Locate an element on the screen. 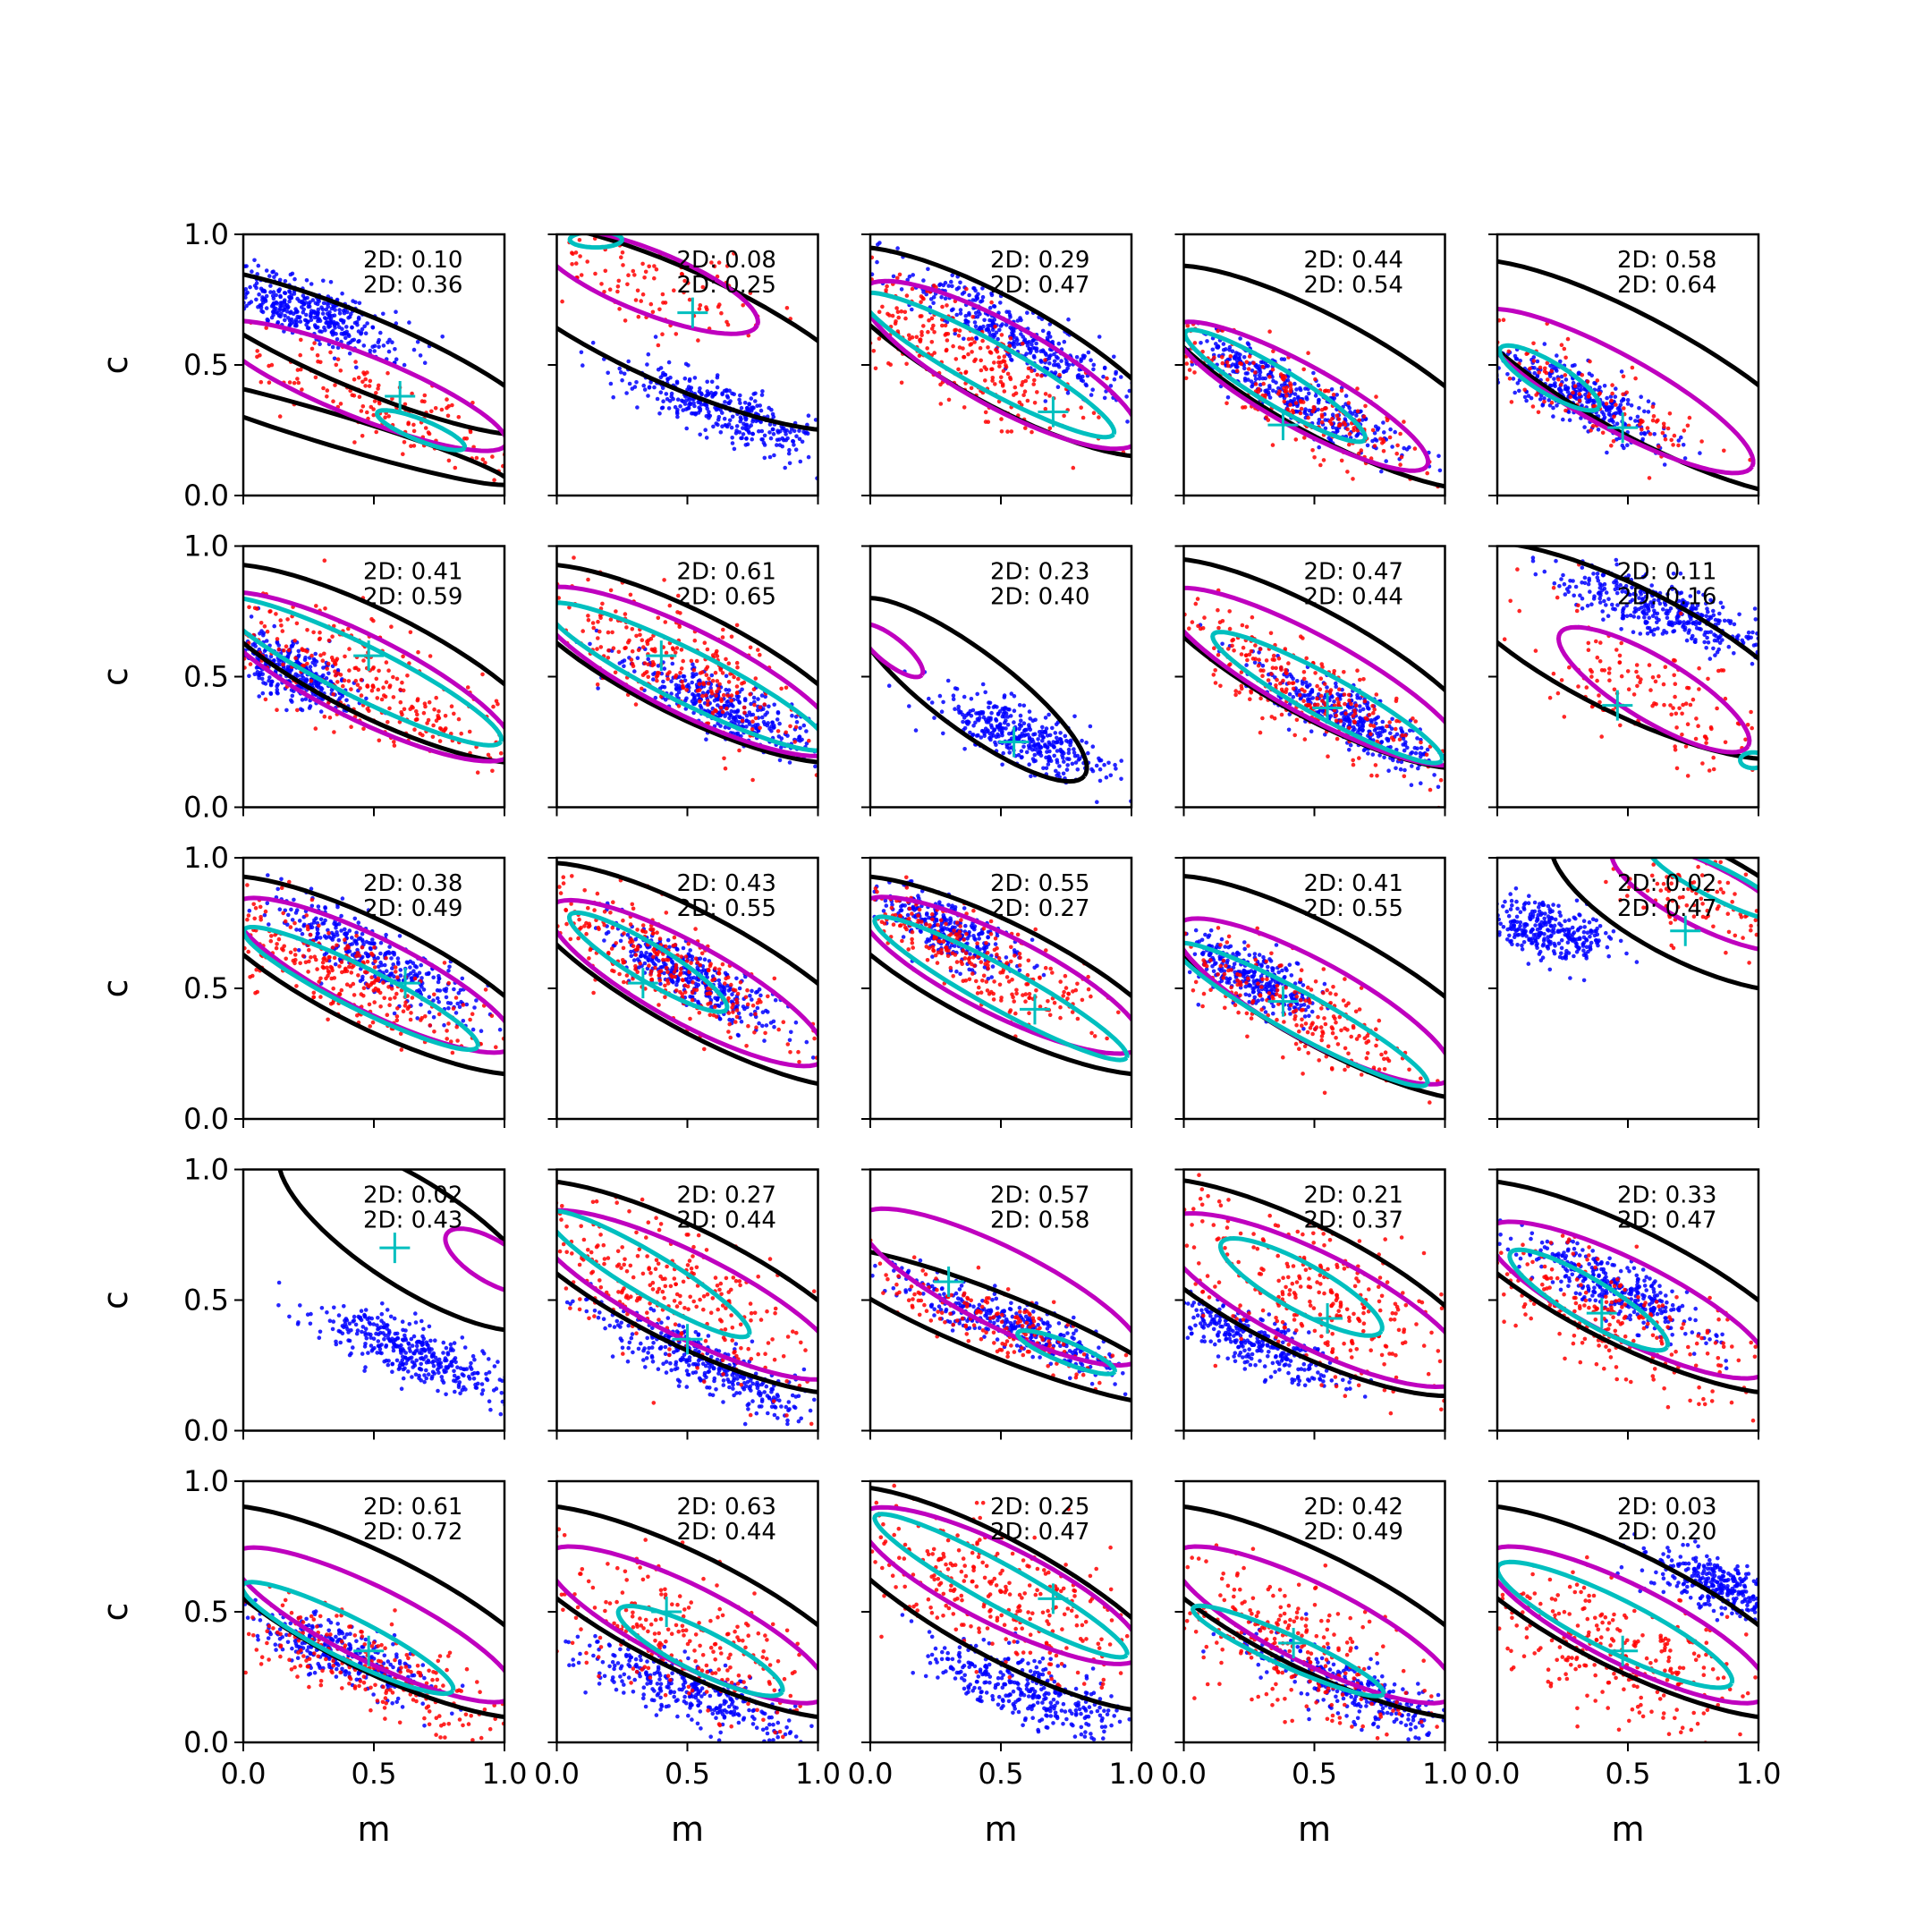 The image size is (1932, 1932). stat-label: 2D: 0.65 is located at coordinates (726, 597).